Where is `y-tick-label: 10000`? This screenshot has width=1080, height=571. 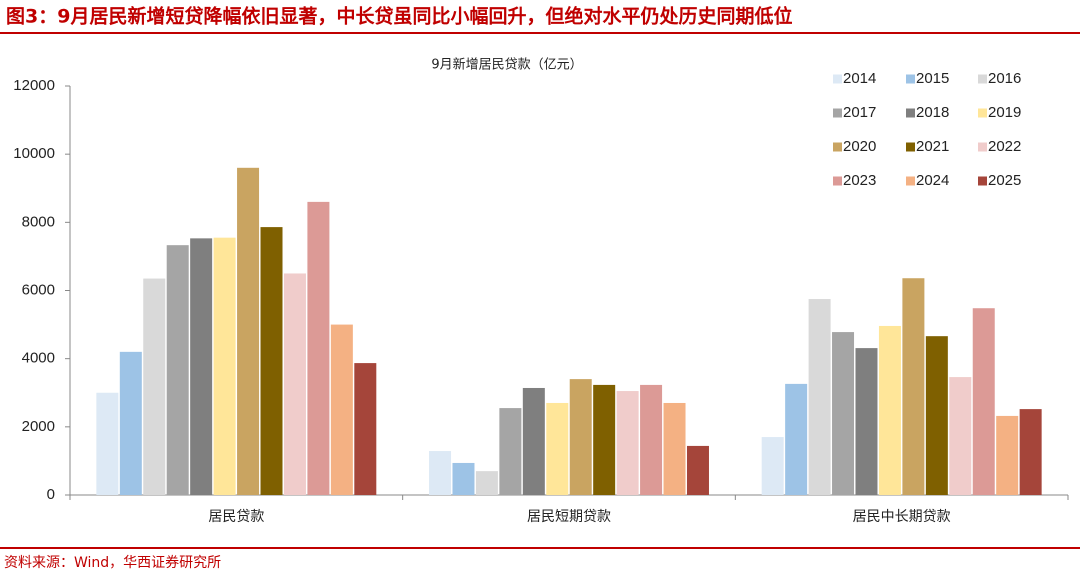
y-tick-label: 10000 is located at coordinates (34, 153).